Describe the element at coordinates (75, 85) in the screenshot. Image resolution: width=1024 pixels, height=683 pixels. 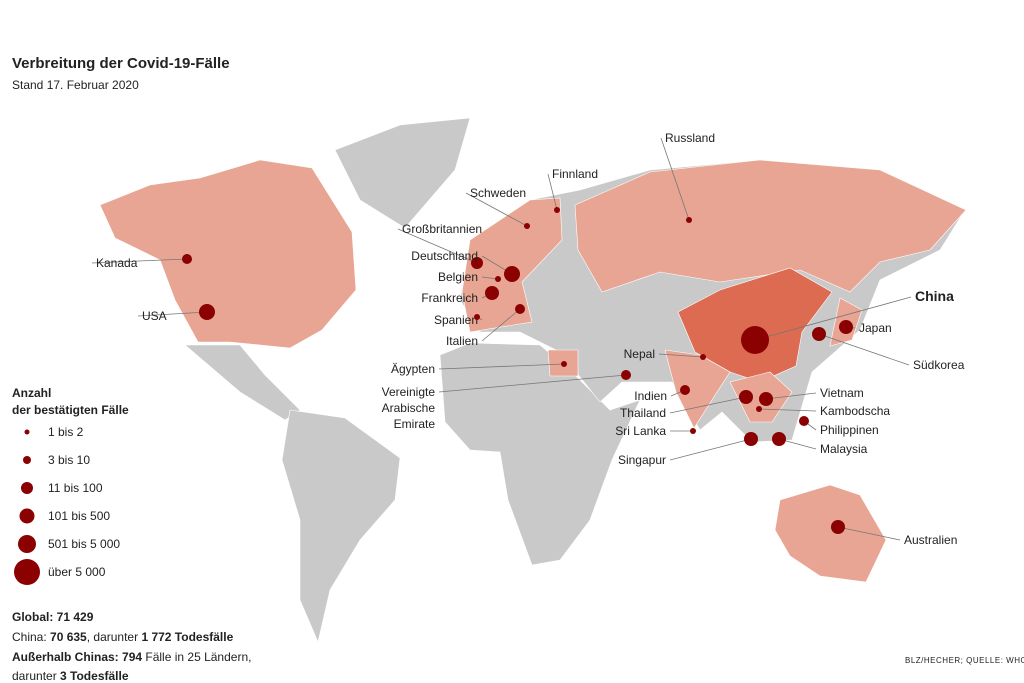
I see `map-subtitle: Stand 17. Februar 2020` at that location.